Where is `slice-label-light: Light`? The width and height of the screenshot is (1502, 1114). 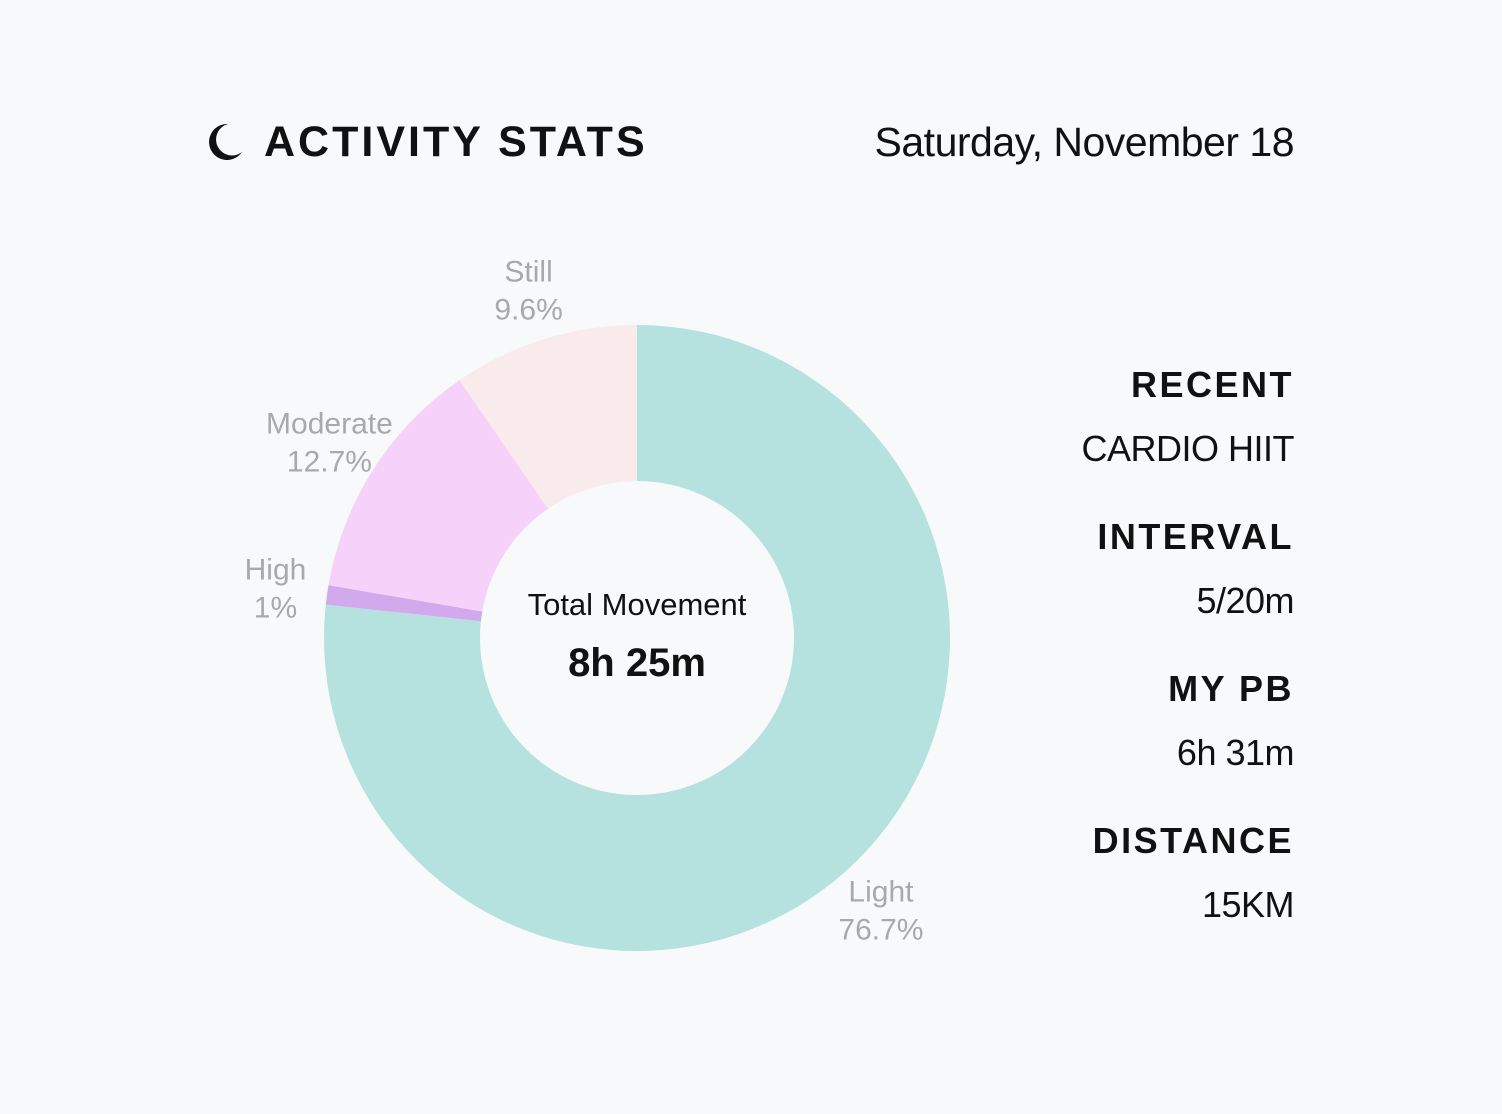 slice-label-light: Light is located at coordinates (881, 892).